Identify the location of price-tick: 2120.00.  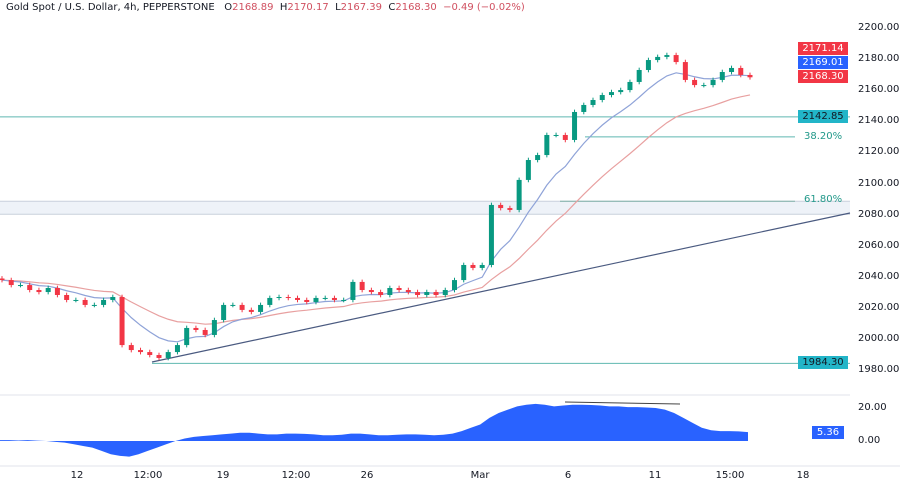
(879, 152).